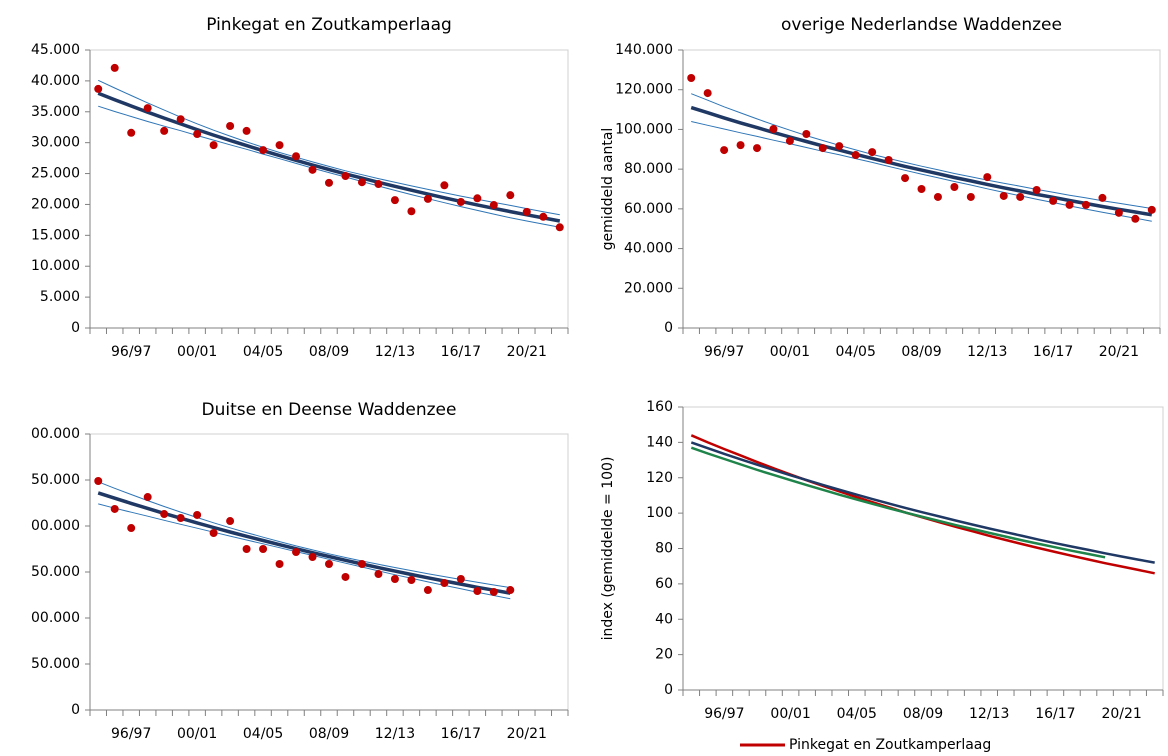  What do you see at coordinates (329, 410) in the screenshot?
I see `chart-title: Duitse en Deense Waddenzee` at bounding box center [329, 410].